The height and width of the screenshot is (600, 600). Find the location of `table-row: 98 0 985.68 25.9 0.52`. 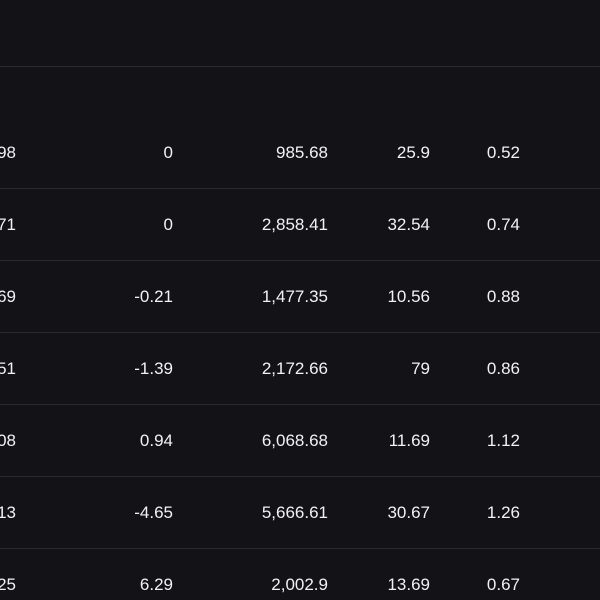

table-row: 98 0 985.68 25.9 0.52 is located at coordinates (300, 153).